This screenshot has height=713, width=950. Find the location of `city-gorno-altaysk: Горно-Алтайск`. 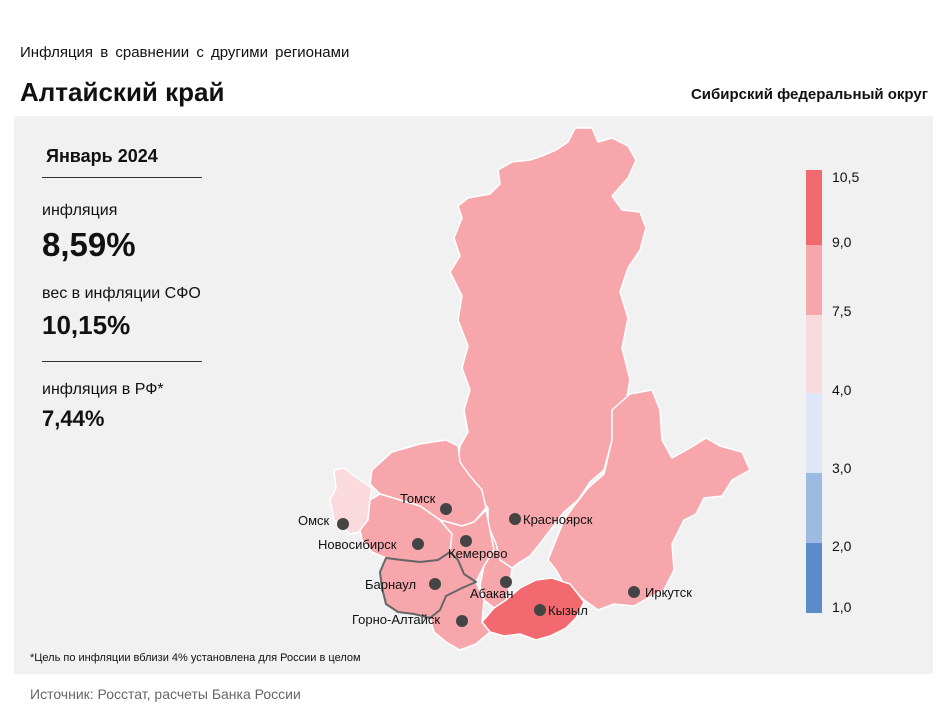

city-gorno-altaysk: Горно-Алтайск is located at coordinates (410, 619).